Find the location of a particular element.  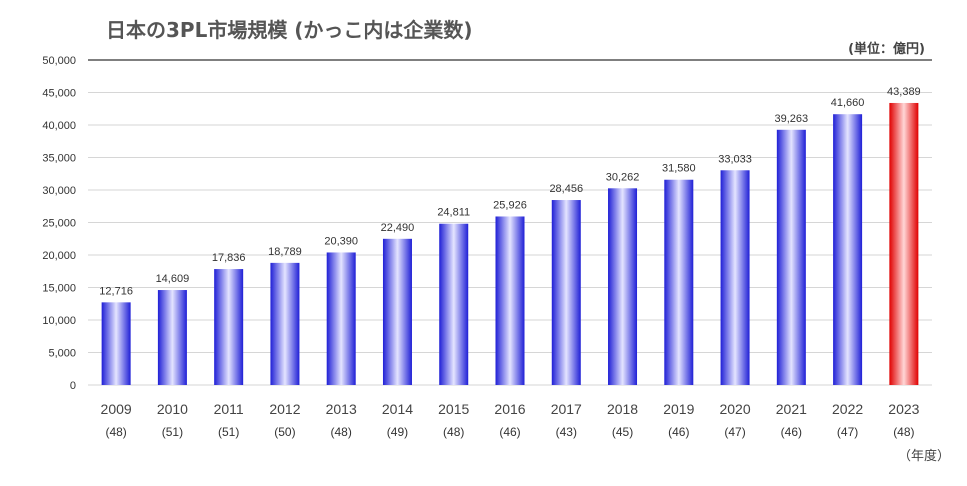

company-count-label: (43) is located at coordinates (566, 432).